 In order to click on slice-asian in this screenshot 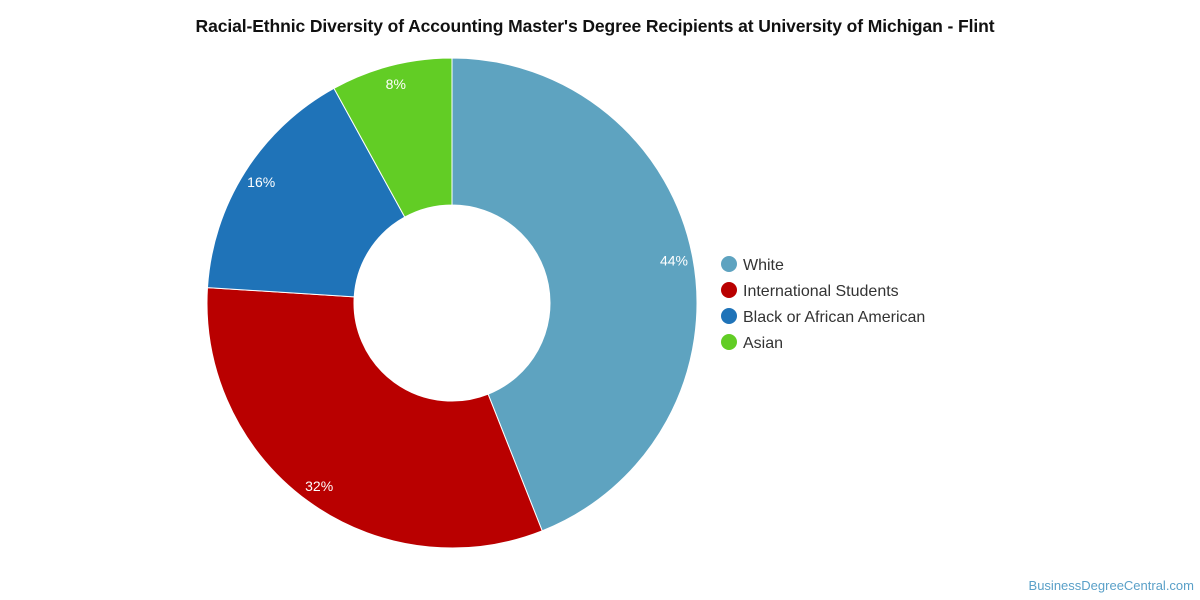, I will do `click(393, 137)`.